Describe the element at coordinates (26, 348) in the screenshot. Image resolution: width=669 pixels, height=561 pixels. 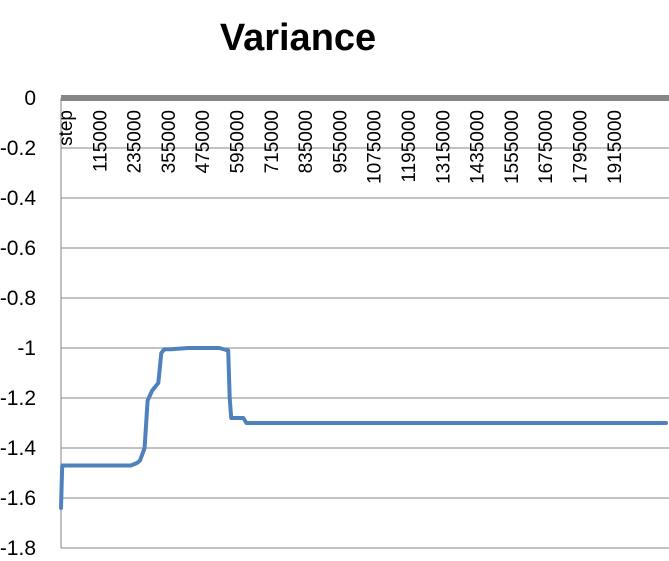
I see `y-tick-label: -1` at that location.